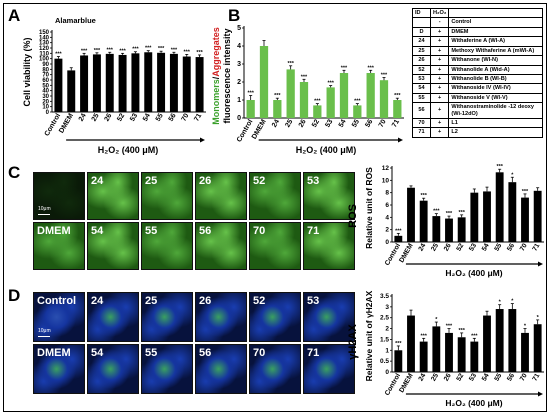 The image size is (550, 415). Describe the element at coordinates (54, 231) in the screenshot. I see `micrograph-label: DMEM` at that location.